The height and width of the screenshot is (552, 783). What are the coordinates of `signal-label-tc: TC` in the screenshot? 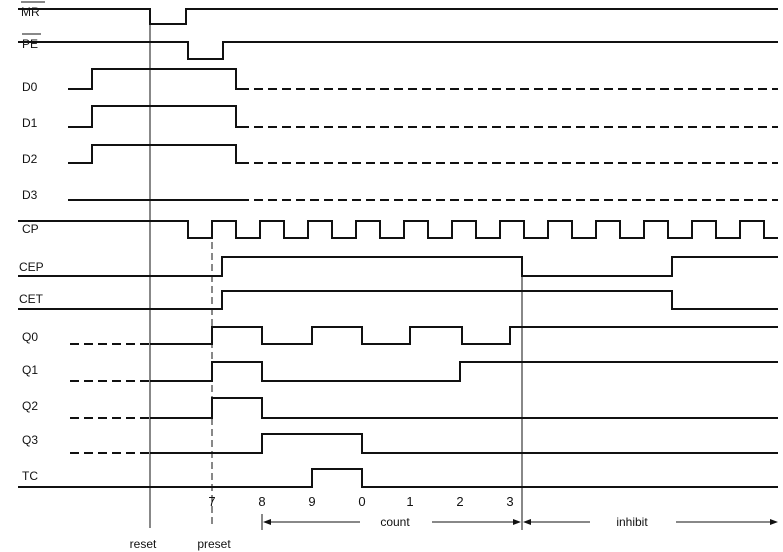 It's located at (30, 476).